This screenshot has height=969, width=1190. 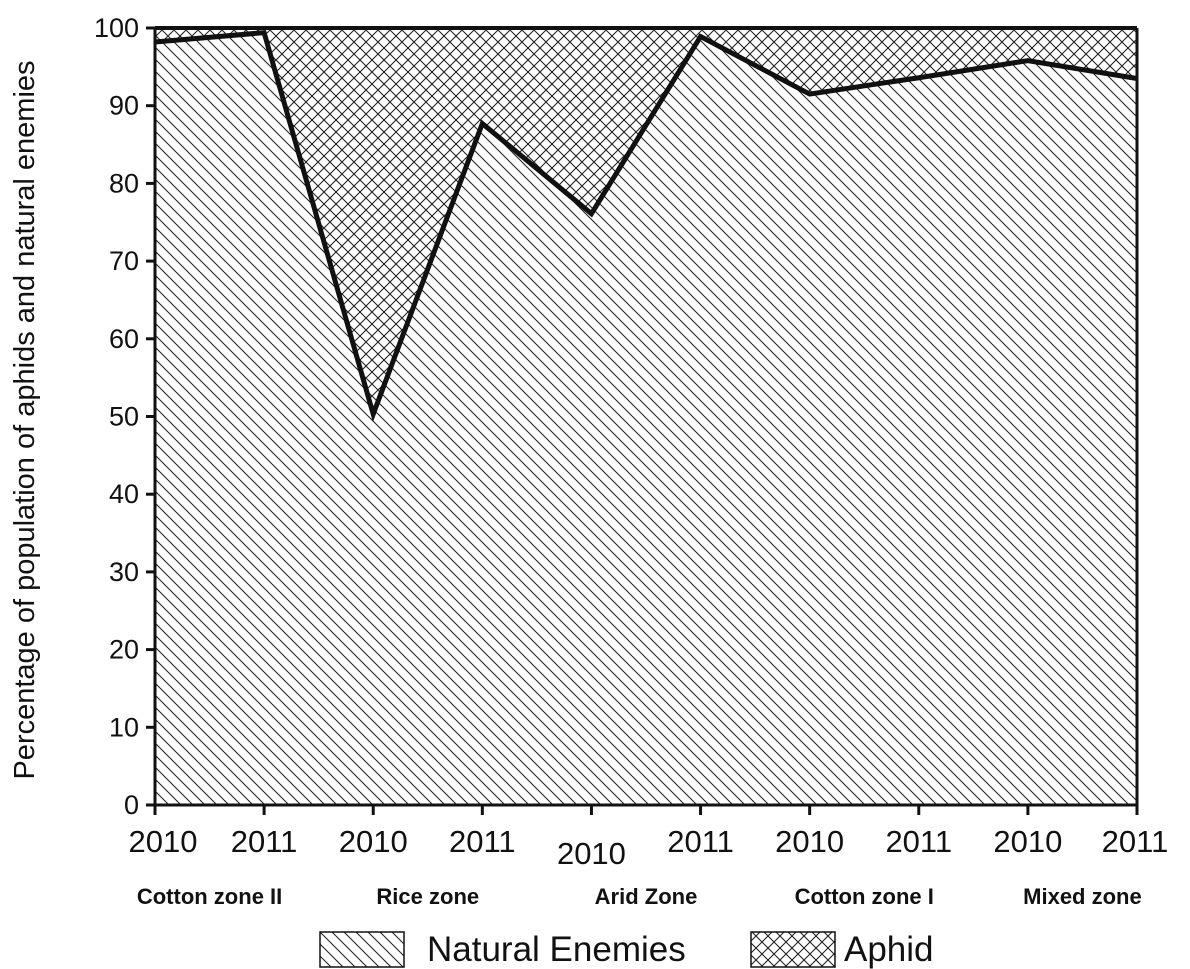 I want to click on legend-label: Aphid, so click(x=889, y=949).